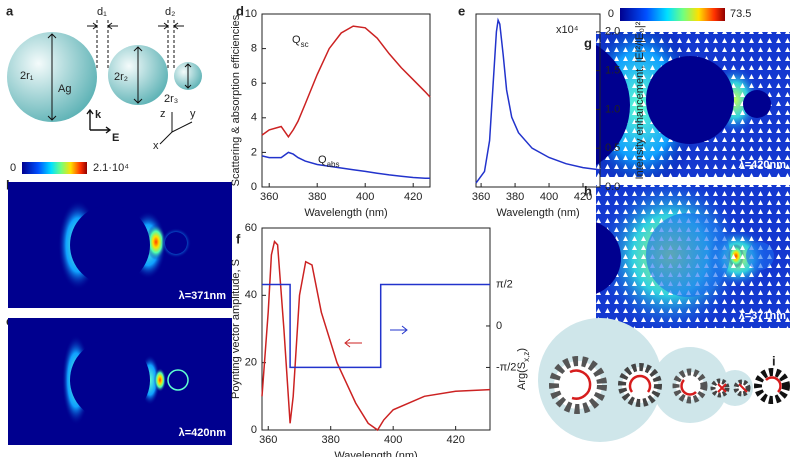 The image size is (800, 457). I want to click on schematic-text: 2r₂, so click(121, 77).